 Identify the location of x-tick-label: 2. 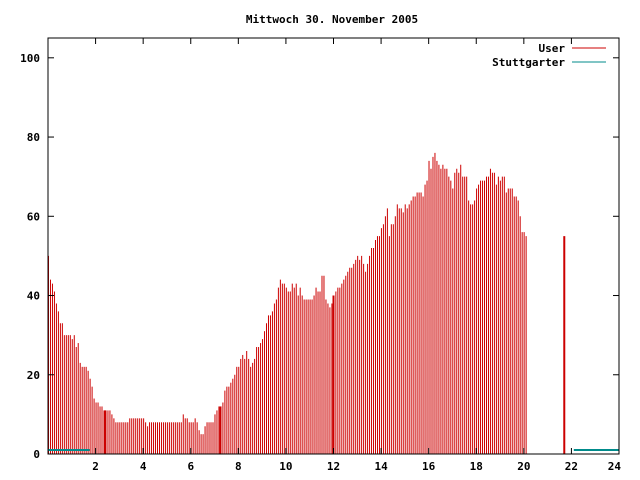
(95, 466).